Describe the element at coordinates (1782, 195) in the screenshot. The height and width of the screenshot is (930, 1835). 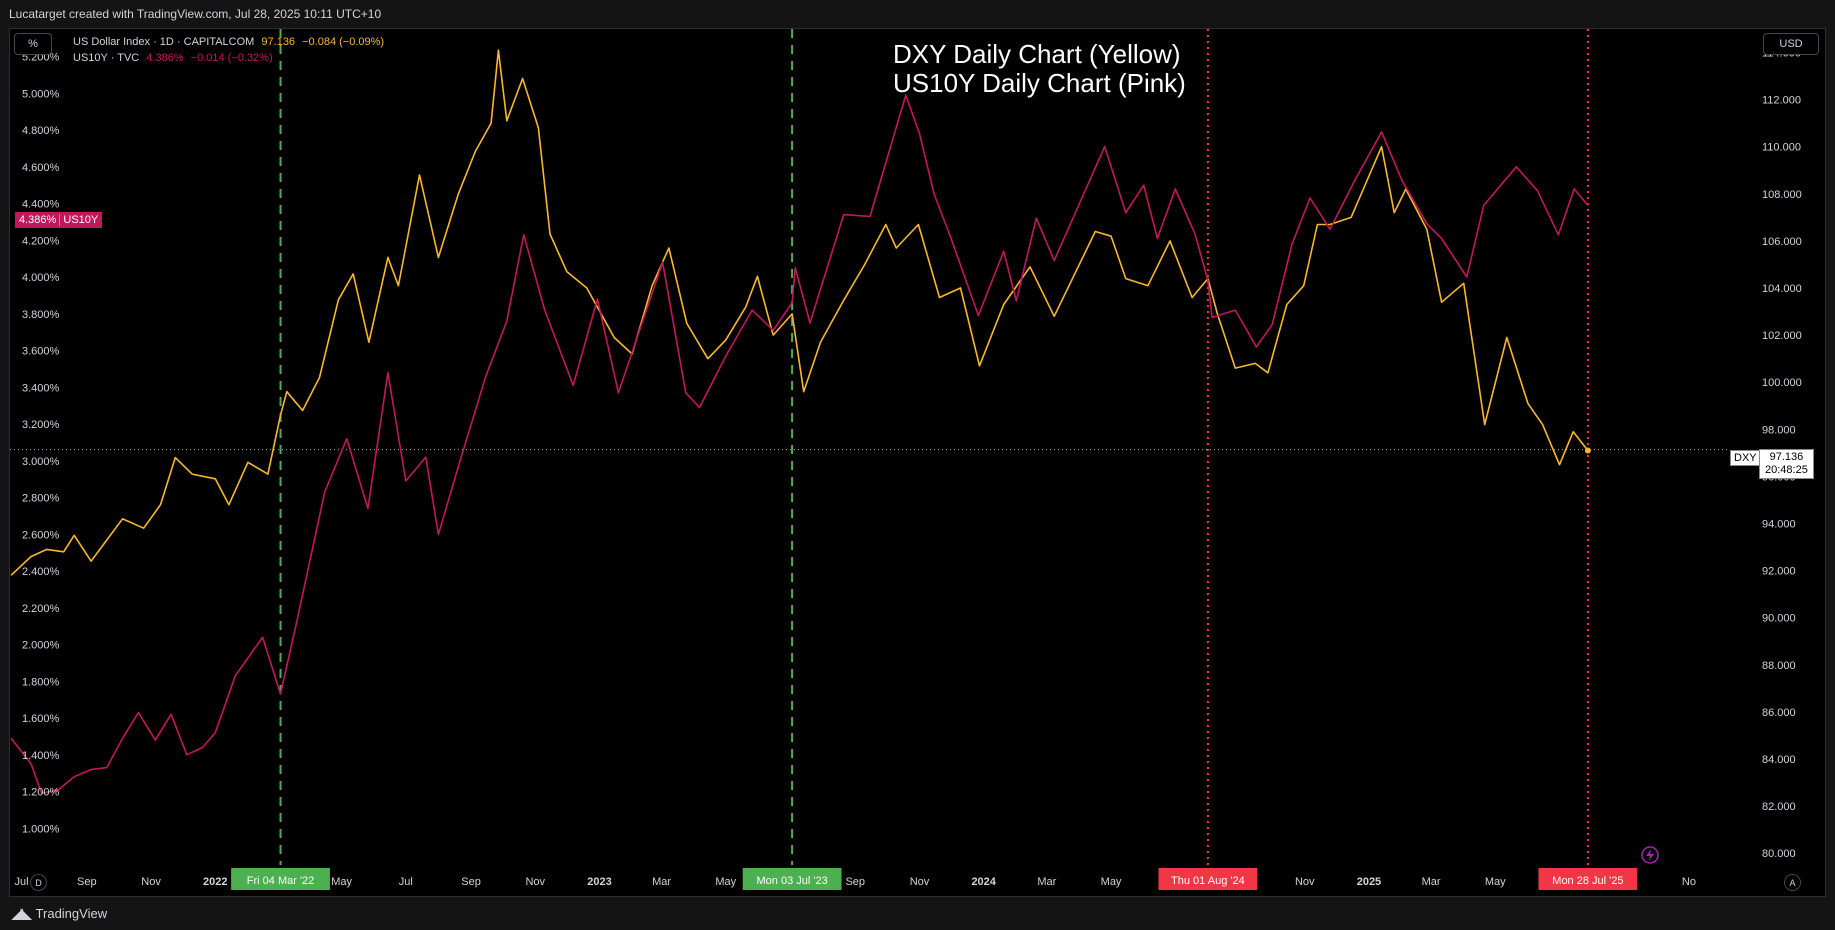
I see `right-axis-tick-label: 108.000` at that location.